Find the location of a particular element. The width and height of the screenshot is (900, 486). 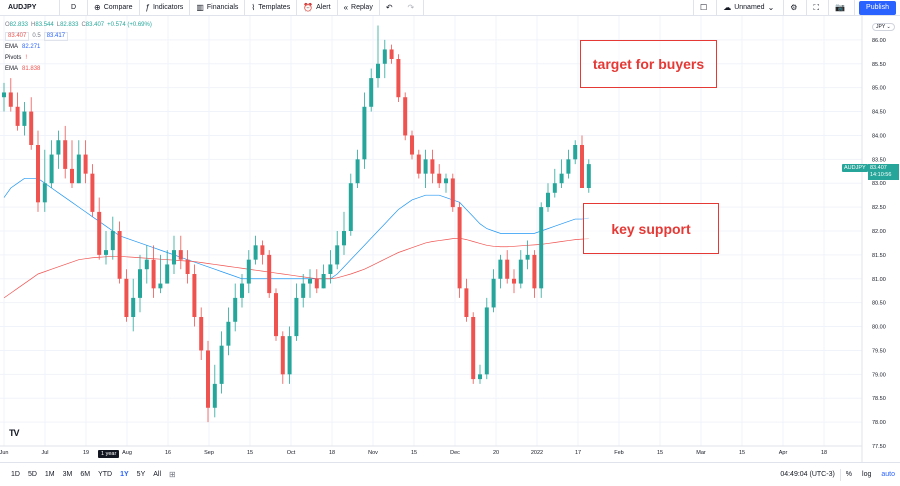

range-button-ytd: YTD is located at coordinates (105, 474).